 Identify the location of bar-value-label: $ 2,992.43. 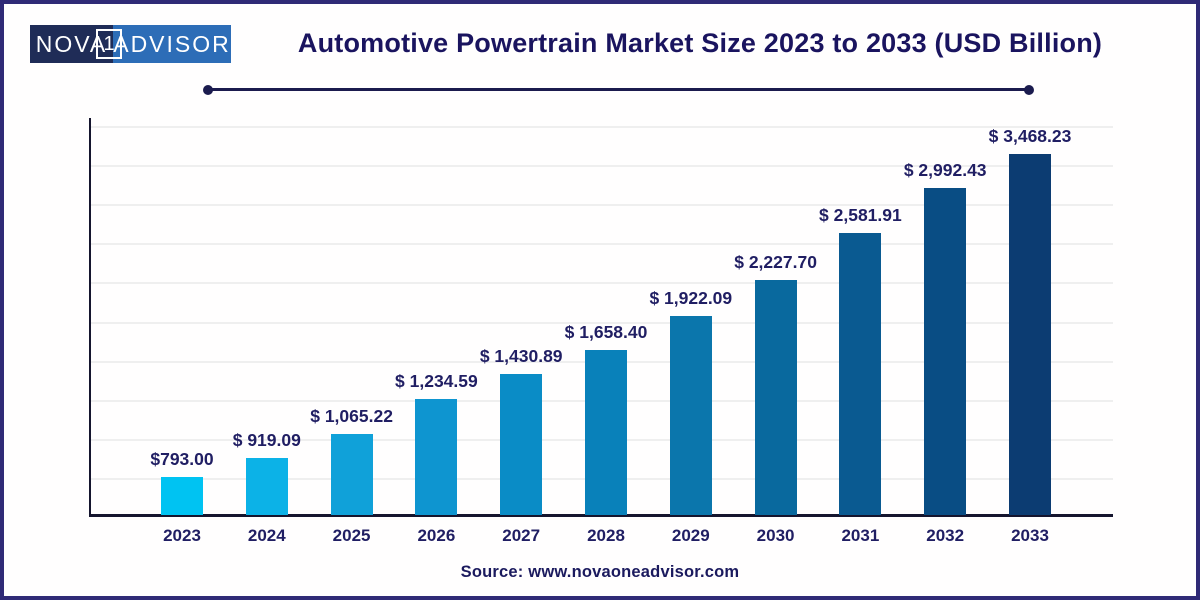
(945, 170).